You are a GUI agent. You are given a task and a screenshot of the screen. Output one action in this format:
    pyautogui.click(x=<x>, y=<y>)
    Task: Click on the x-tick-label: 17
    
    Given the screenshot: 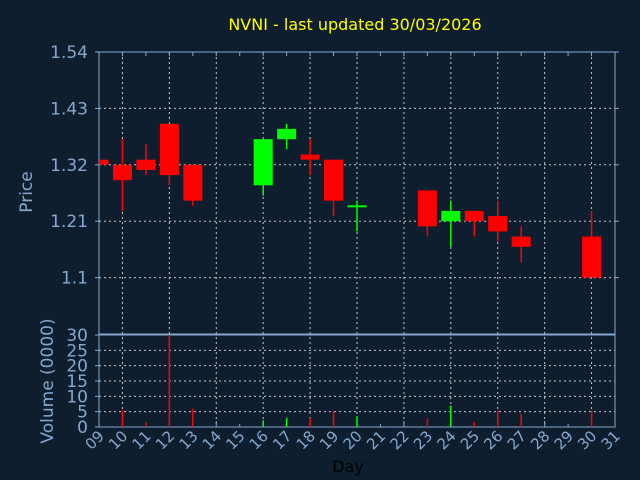 What is the action you would take?
    pyautogui.click(x=282, y=440)
    